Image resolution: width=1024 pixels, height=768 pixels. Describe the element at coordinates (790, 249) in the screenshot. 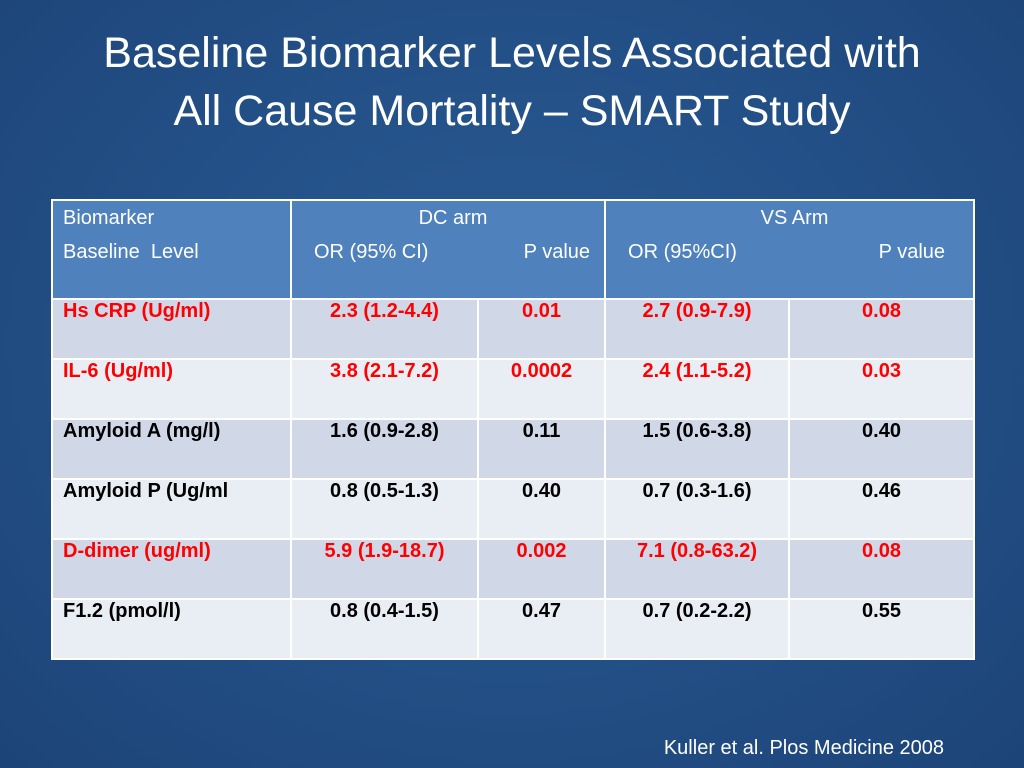

I see `header-vs-arm: VS Arm OR (95%CI) P value` at that location.